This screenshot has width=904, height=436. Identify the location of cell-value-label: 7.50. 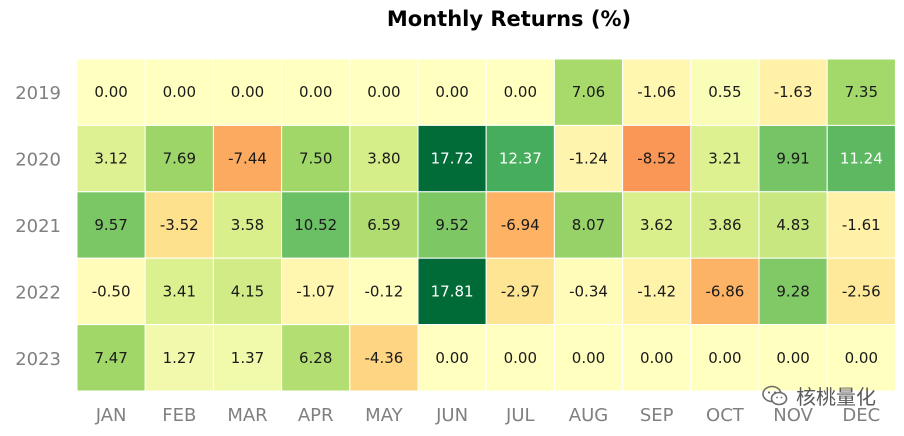
(315, 159).